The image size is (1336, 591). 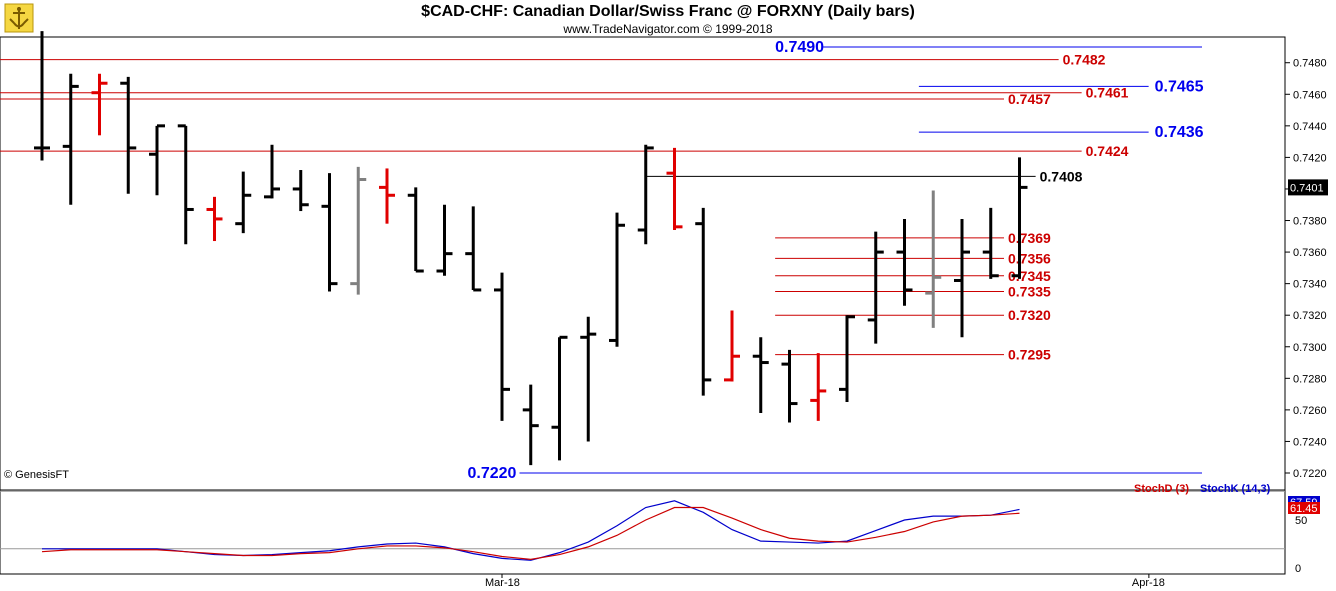 I want to click on stoch-d-value: 61.45, so click(x=1304, y=509).